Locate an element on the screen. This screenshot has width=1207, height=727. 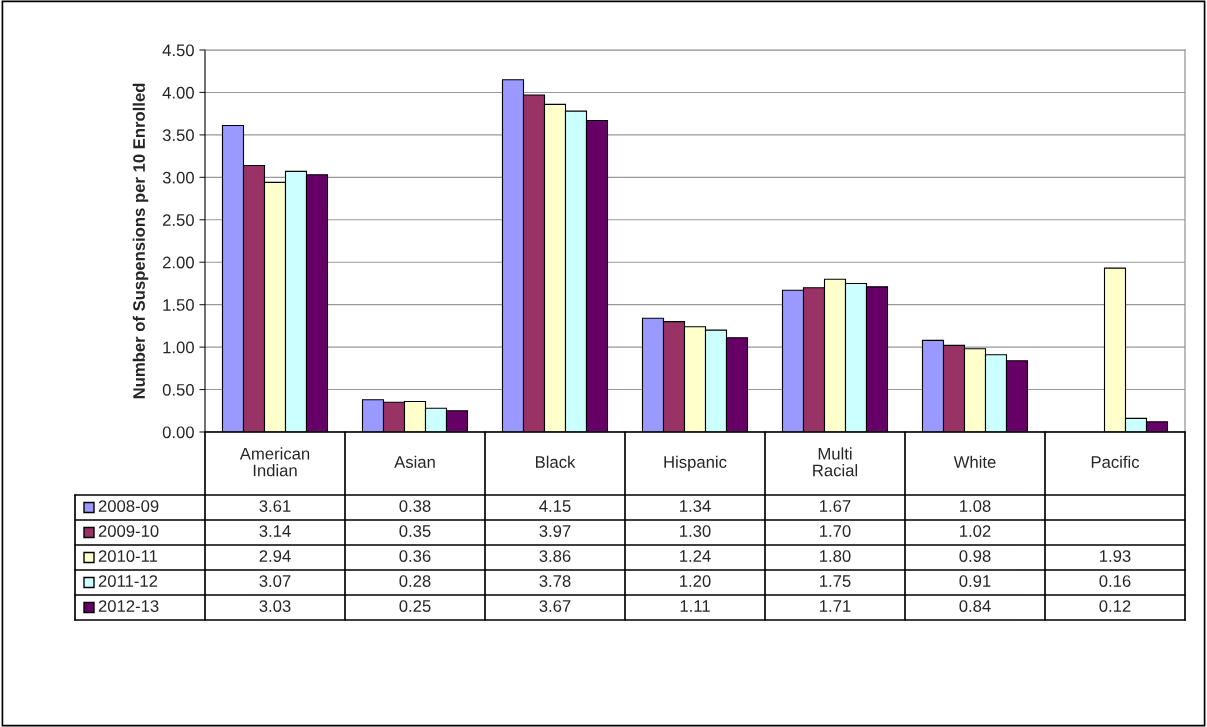
y-tick-label: 2.50 is located at coordinates (178, 220).